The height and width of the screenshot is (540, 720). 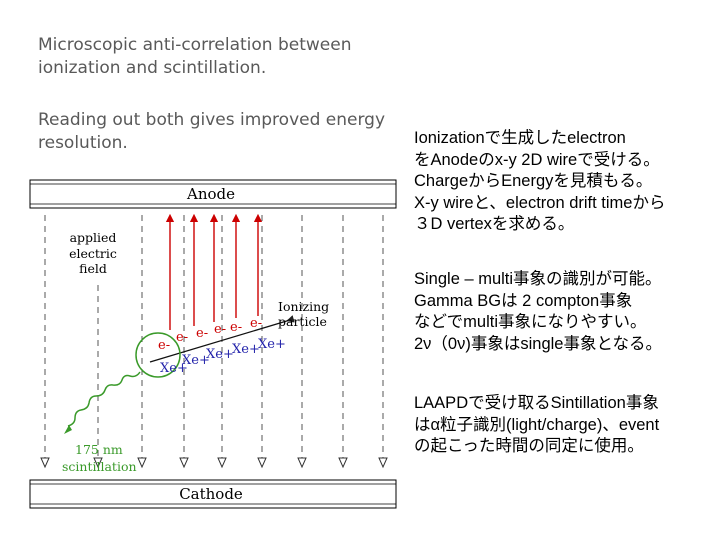 I want to click on note-line: LAAPDで受け取るSintillation事象, so click(x=536, y=403).